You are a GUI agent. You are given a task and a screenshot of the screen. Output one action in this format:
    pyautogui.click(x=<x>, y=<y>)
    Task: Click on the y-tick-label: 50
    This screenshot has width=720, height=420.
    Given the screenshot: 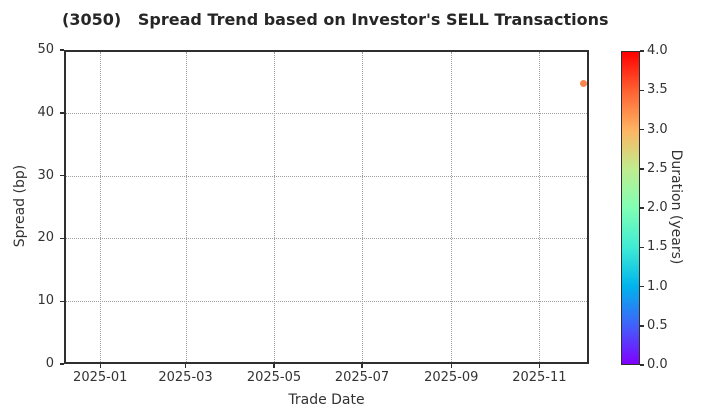 What is the action you would take?
    pyautogui.click(x=45, y=49)
    